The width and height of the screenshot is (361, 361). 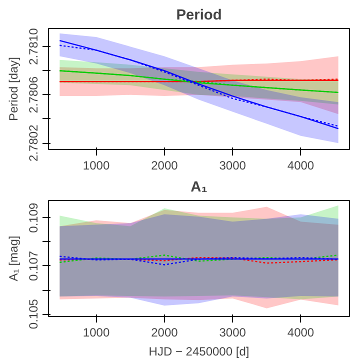 I want to click on y-tick-label: 2.7802, so click(x=33, y=143).